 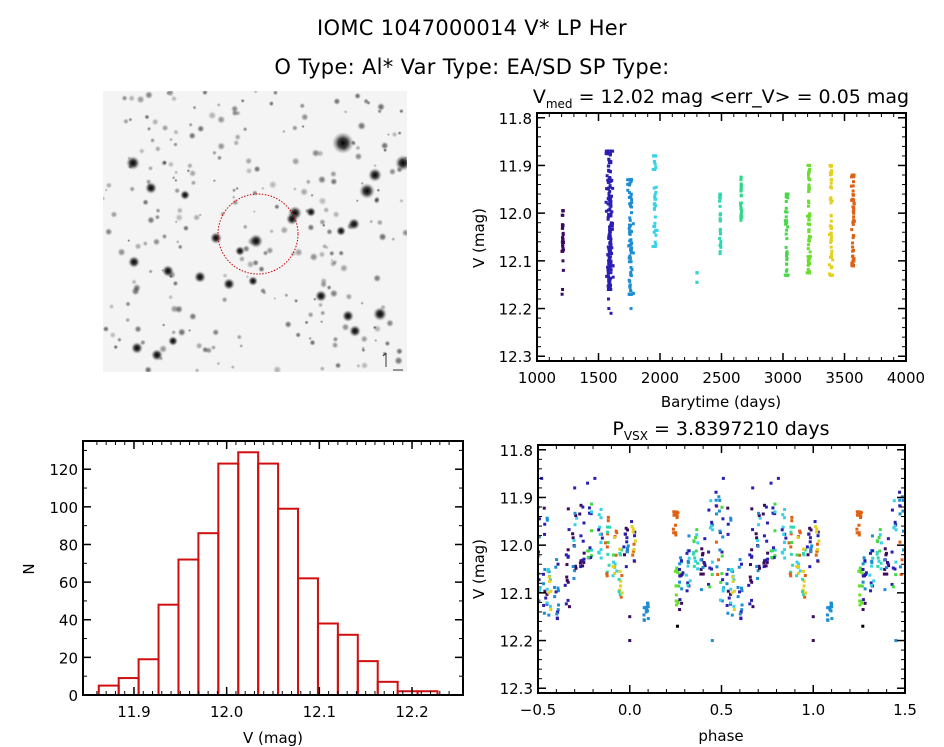 What do you see at coordinates (538, 710) in the screenshot?
I see `phased-xtick-label: −0.5` at bounding box center [538, 710].